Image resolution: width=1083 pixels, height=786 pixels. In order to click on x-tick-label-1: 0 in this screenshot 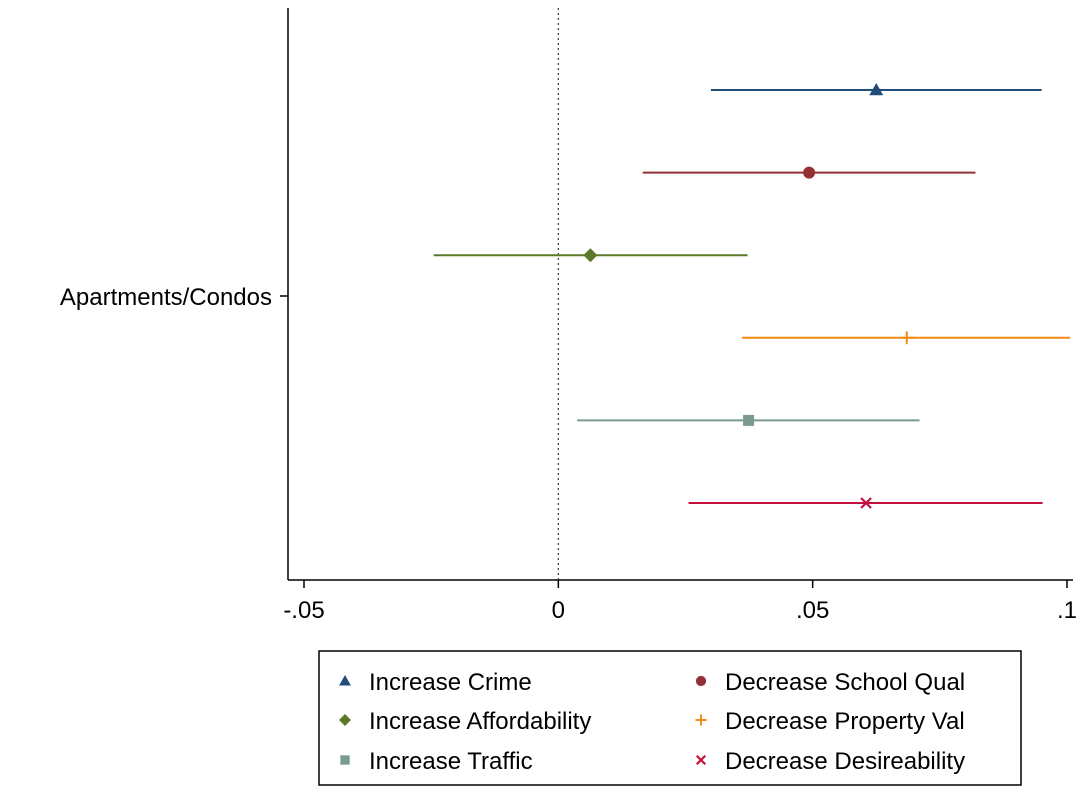, I will do `click(558, 610)`.